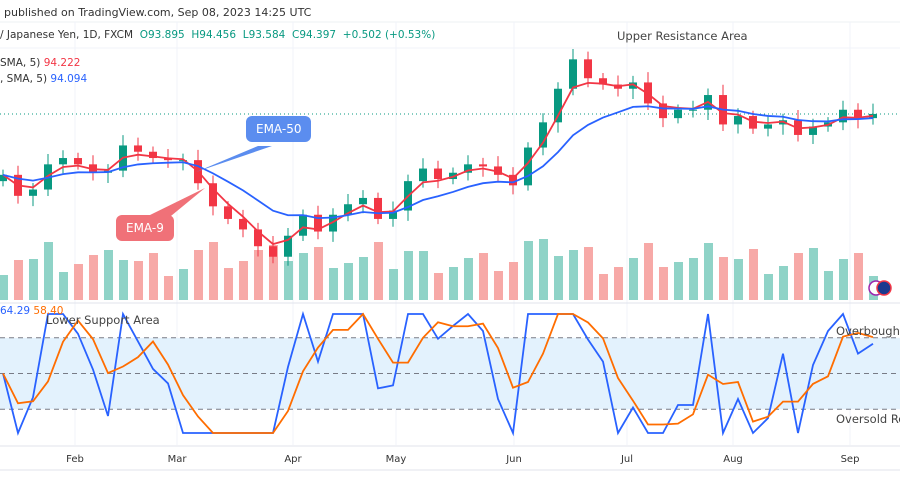 Image resolution: width=900 pixels, height=500 pixels. Describe the element at coordinates (389, 35) in the screenshot. I see `change-value: +0.502 (+0.53%)` at that location.